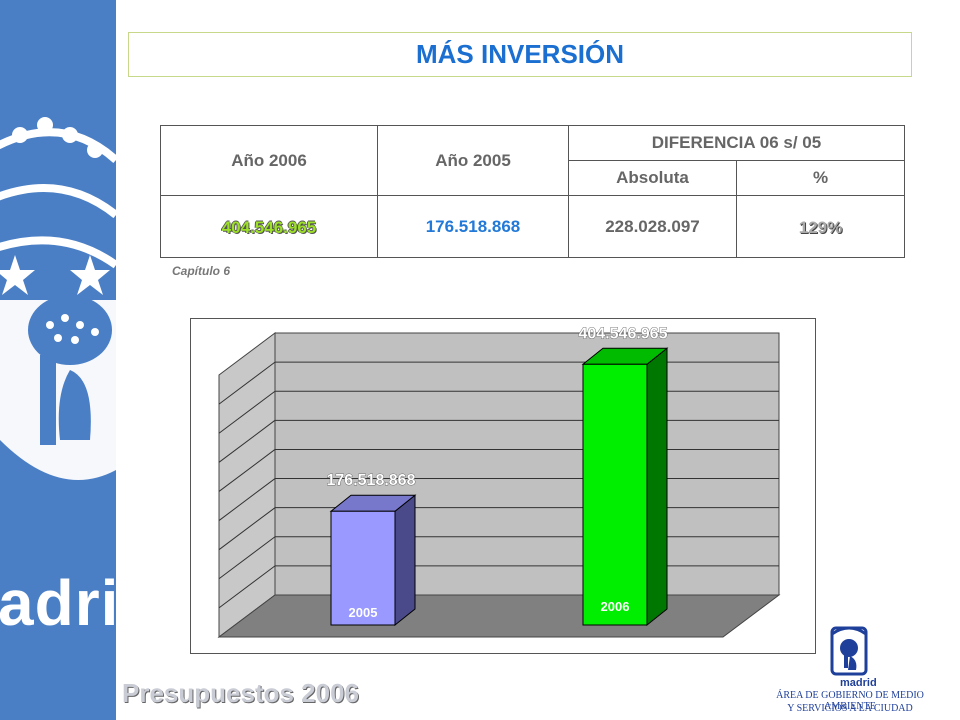 Image resolution: width=960 pixels, height=720 pixels. What do you see at coordinates (363, 612) in the screenshot?
I see `category-label: 2005` at bounding box center [363, 612].